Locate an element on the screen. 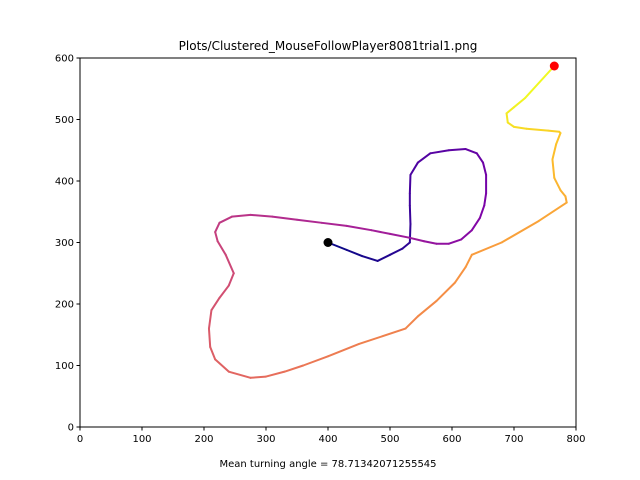 This screenshot has width=640, height=480. y-tick-label: 600 is located at coordinates (64, 59).